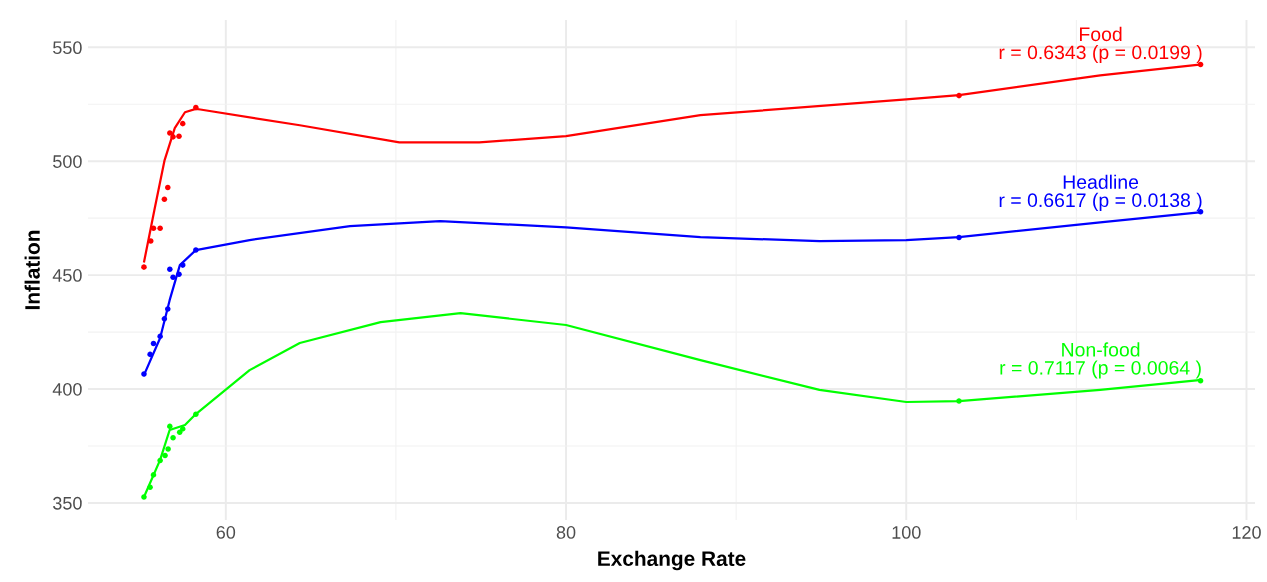 The image size is (1267, 582). I want to click on x-tick-label: 120, so click(1246, 532).